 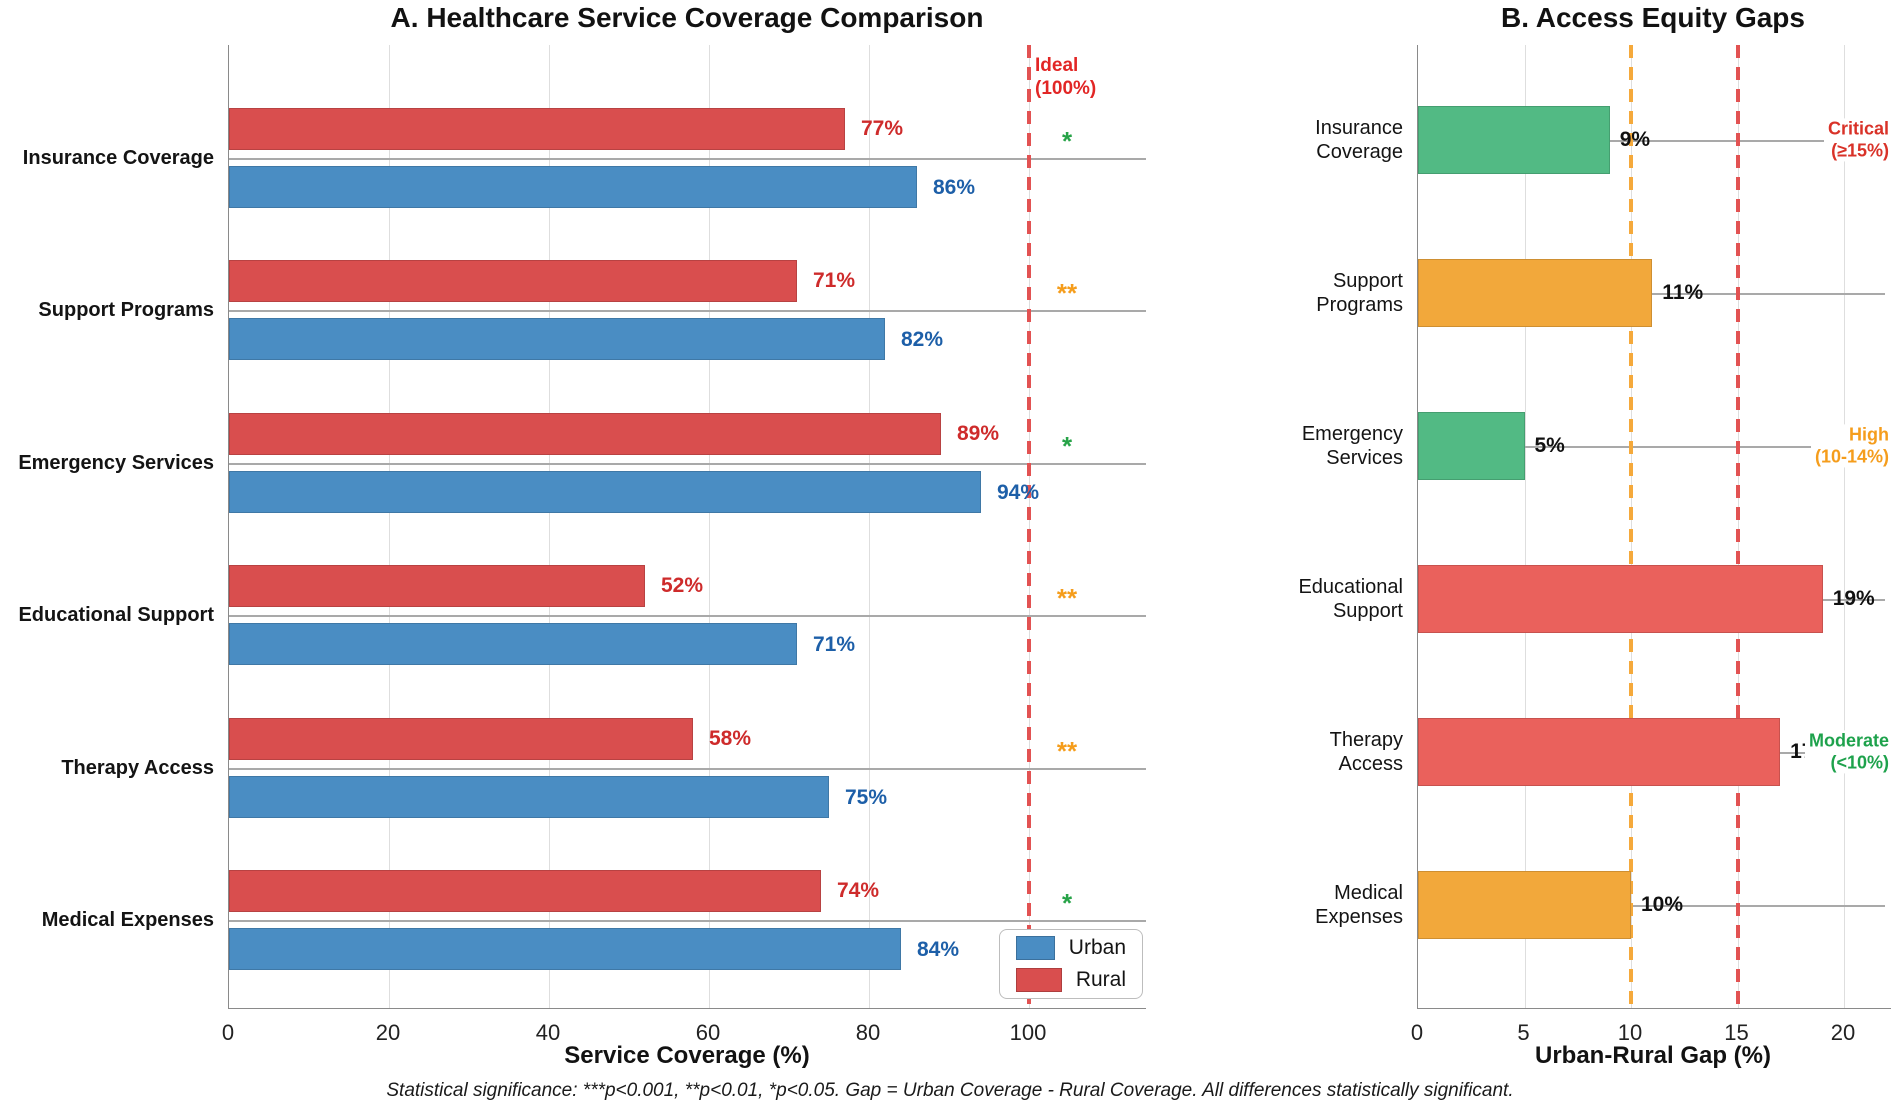 What do you see at coordinates (868, 1032) in the screenshot?
I see `x-tick-label: 80` at bounding box center [868, 1032].